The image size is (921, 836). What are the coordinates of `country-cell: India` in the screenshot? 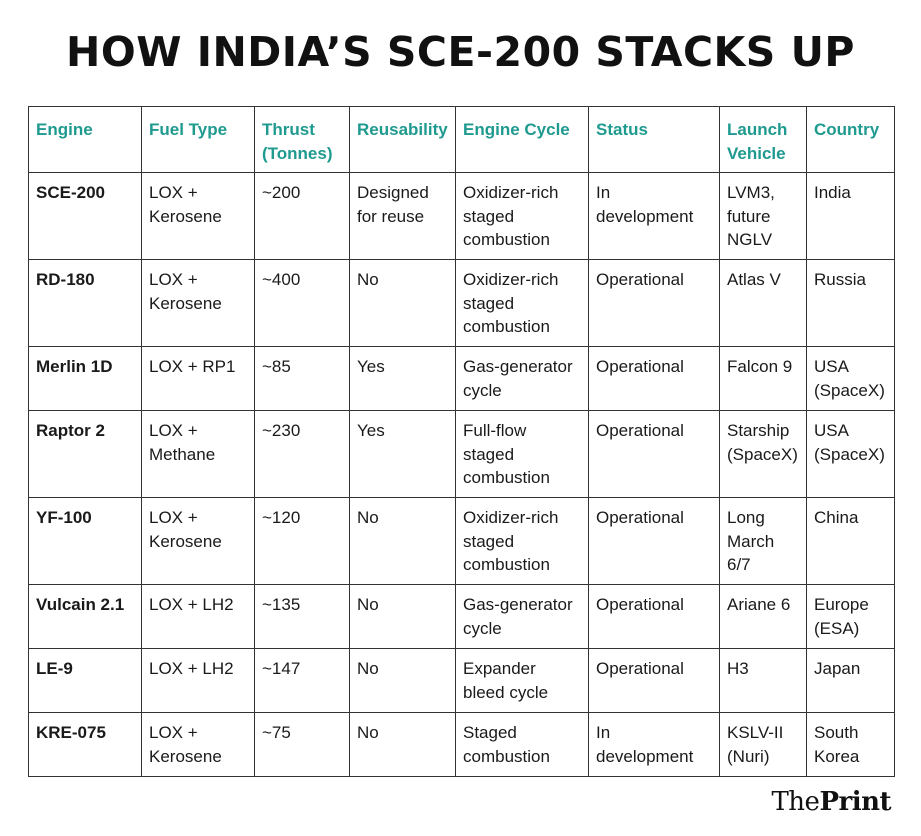 It's located at (850, 216).